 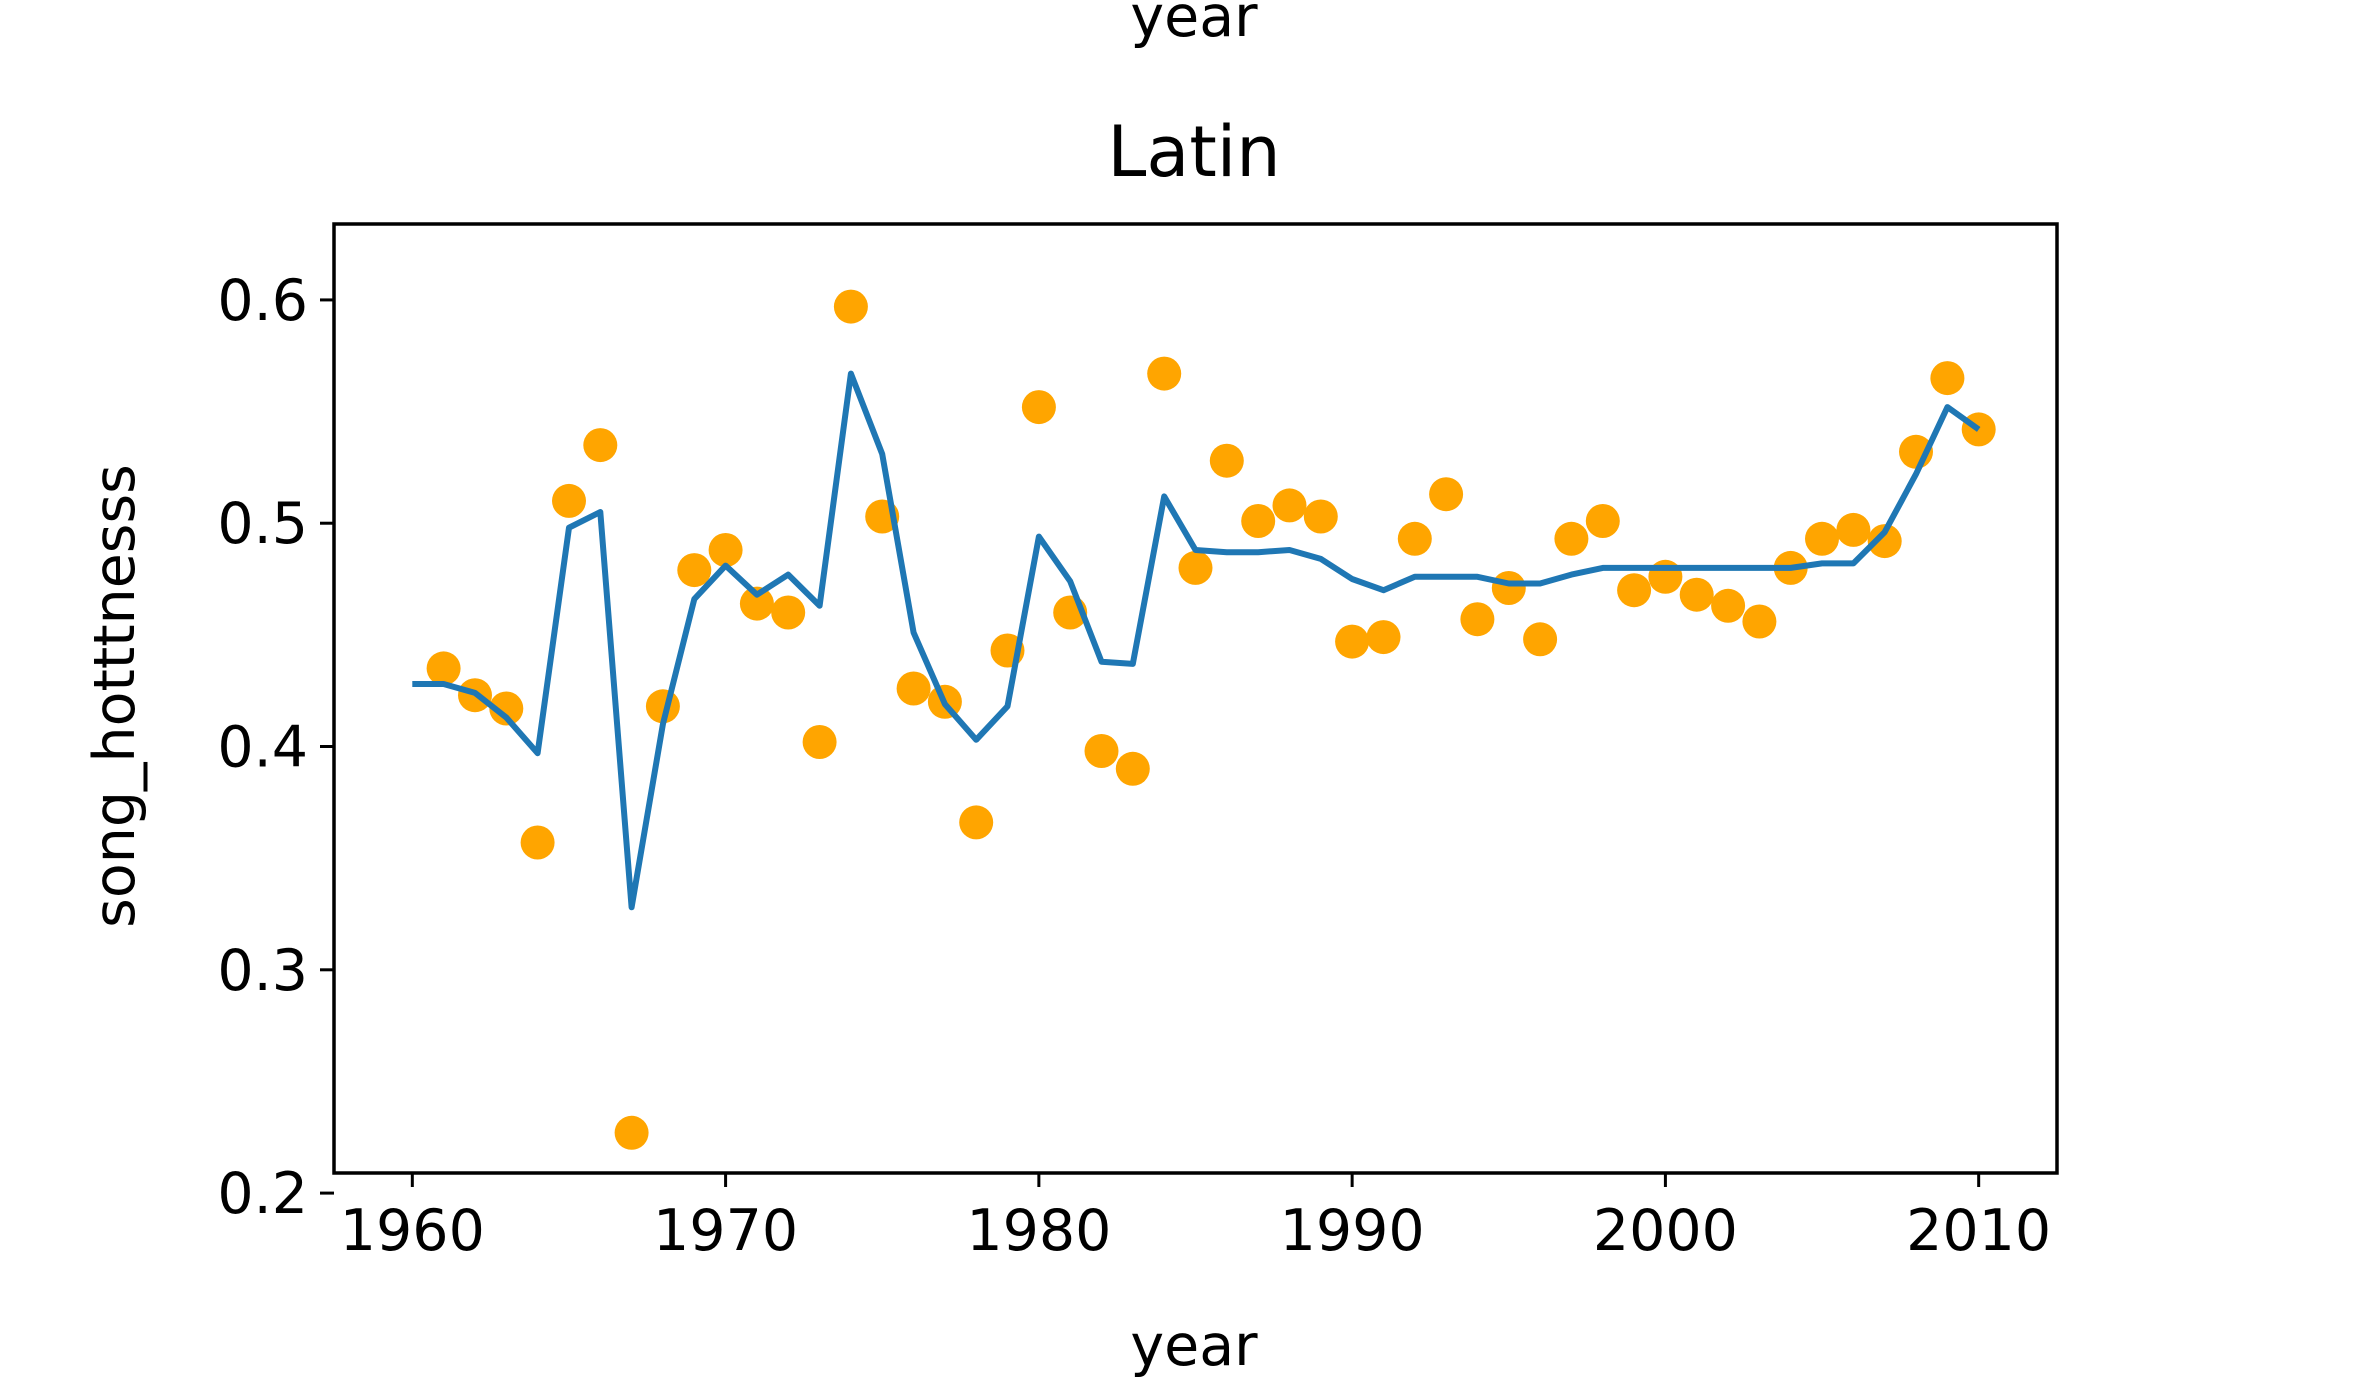 What do you see at coordinates (725, 1231) in the screenshot?
I see `x-tick-label: 1970` at bounding box center [725, 1231].